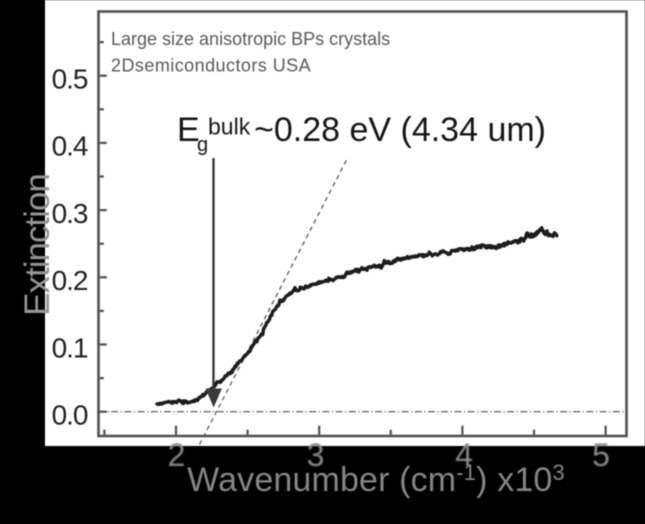 This screenshot has height=524, width=645. Describe the element at coordinates (211, 66) in the screenshot. I see `svg-text: 2Dsemiconductors USA` at that location.